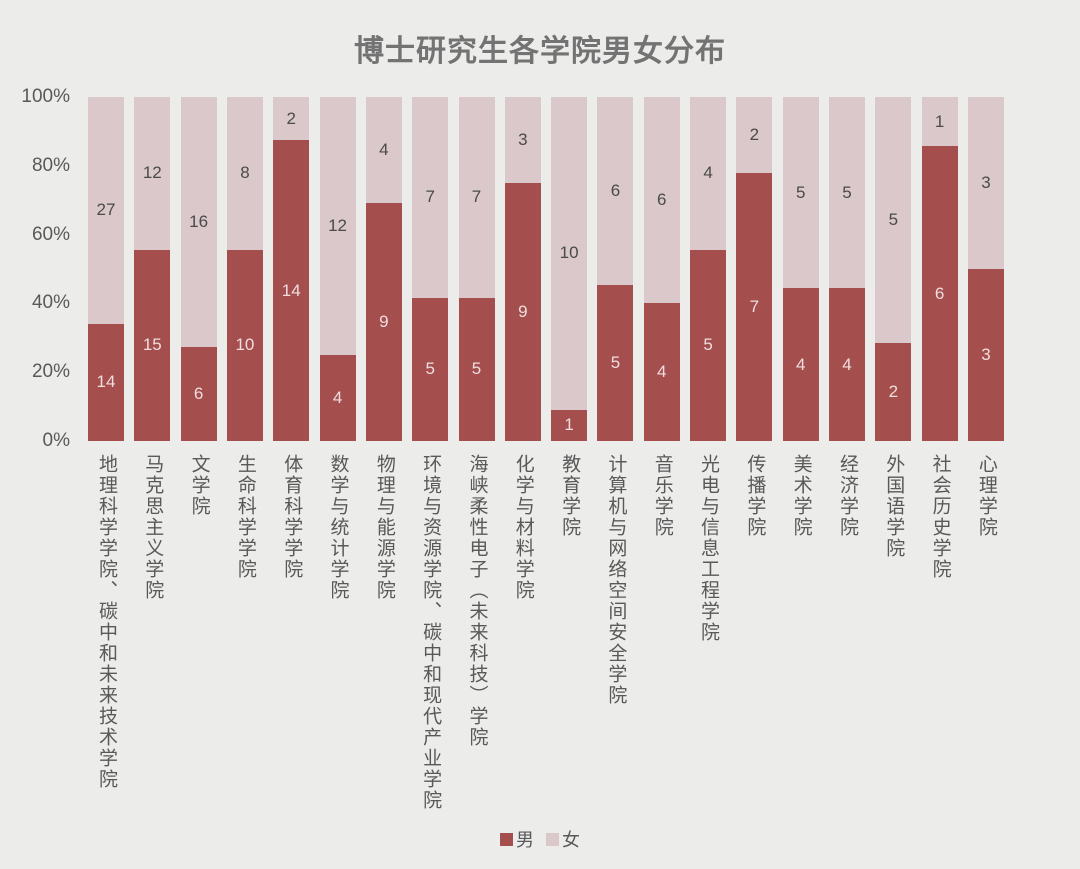 Image resolution: width=1080 pixels, height=869 pixels. Describe the element at coordinates (50, 234) in the screenshot. I see `y-axis-tick: 60%` at that location.